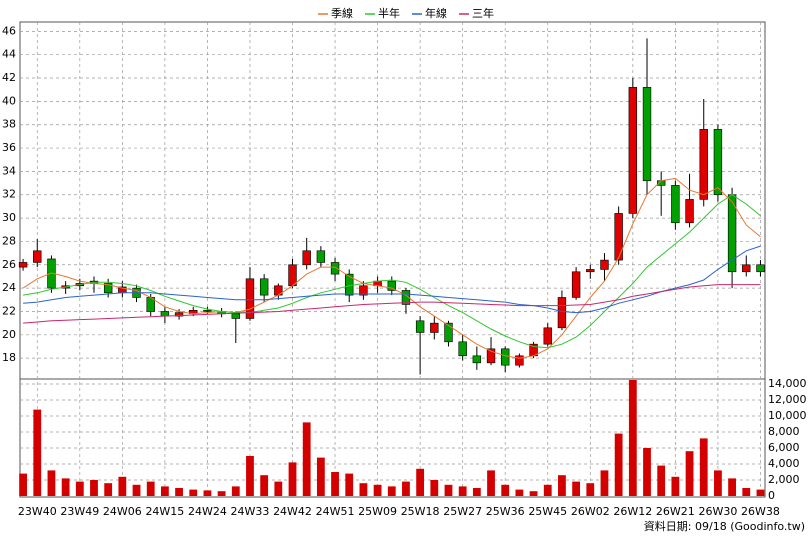 Image resolution: width=808 pixels, height=540 pixels. What do you see at coordinates (760, 511) in the screenshot?
I see `x-tick-label: 26W38` at bounding box center [760, 511].